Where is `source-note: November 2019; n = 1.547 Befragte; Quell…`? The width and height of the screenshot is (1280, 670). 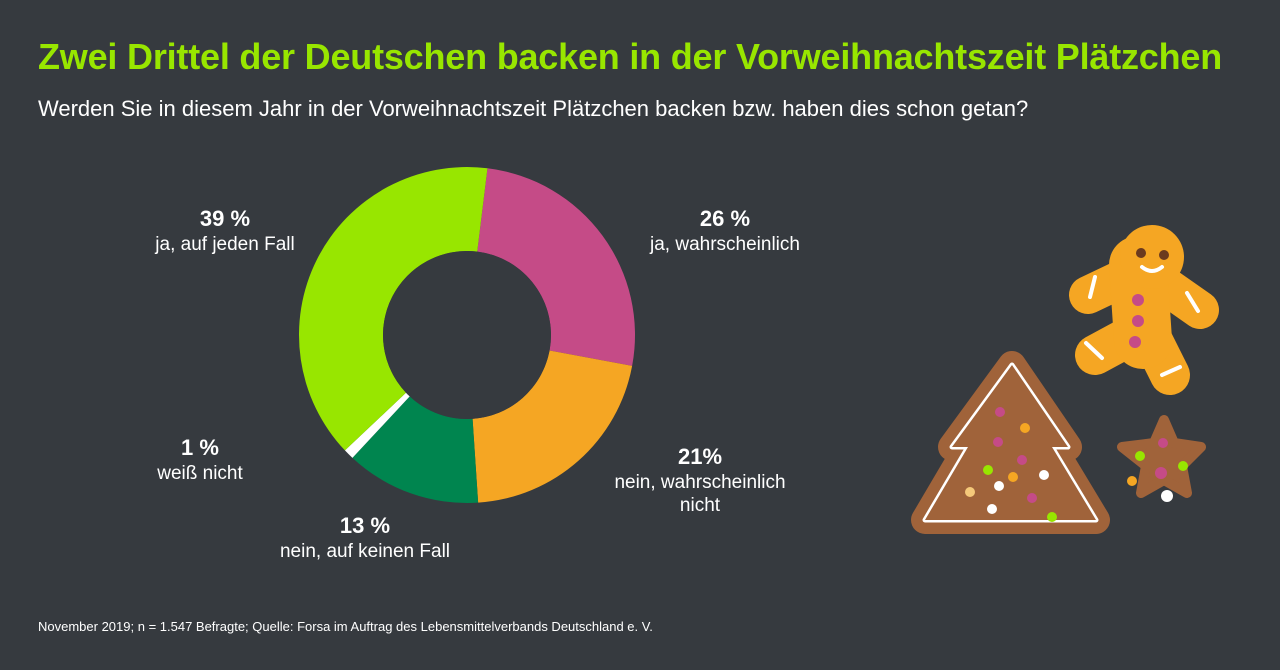 source-note: November 2019; n = 1.547 Befragte; Quell… is located at coordinates (345, 626).